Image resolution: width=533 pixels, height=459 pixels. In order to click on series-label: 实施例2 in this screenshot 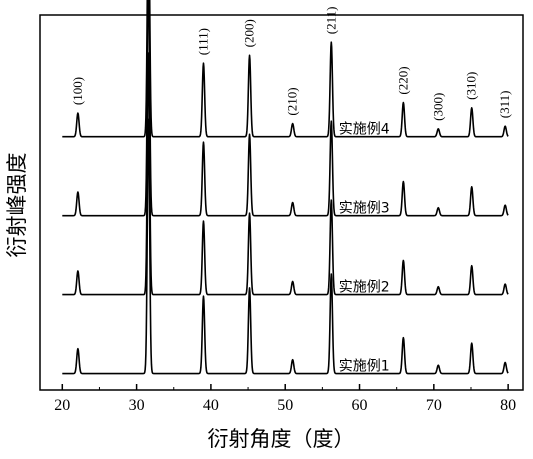, I will do `click(364, 288)`.